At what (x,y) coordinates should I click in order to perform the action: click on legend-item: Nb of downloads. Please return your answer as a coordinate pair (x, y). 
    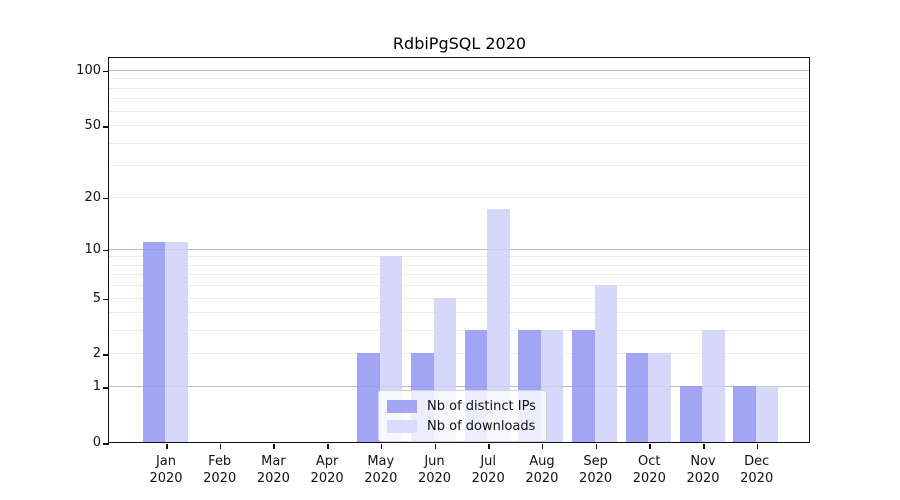
    Looking at the image, I should click on (461, 426).